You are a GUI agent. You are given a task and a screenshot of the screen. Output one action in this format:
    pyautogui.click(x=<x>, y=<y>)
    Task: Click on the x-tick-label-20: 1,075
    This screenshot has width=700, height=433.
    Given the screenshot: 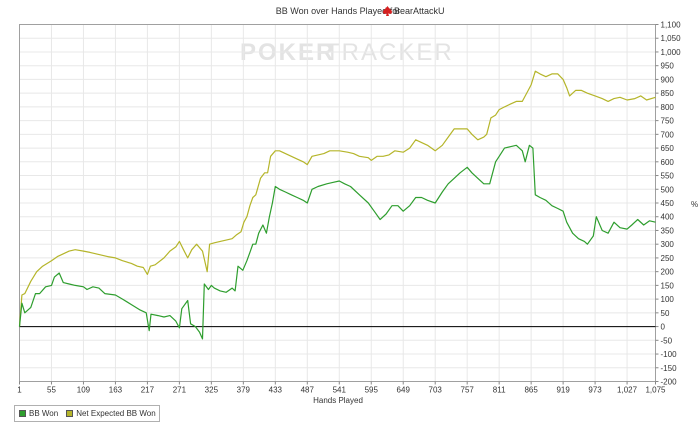 What is the action you would take?
    pyautogui.click(x=655, y=390)
    